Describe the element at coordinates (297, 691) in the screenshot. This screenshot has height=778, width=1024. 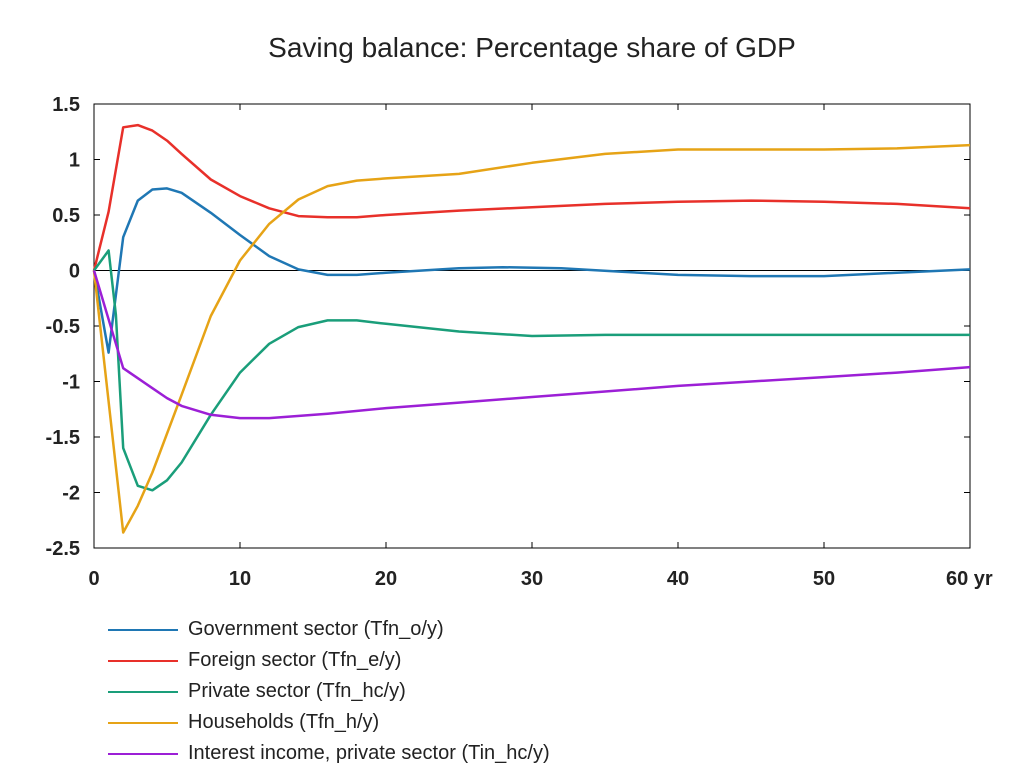
I see `legend-label: Private sector (Tfn_hc/y)` at that location.